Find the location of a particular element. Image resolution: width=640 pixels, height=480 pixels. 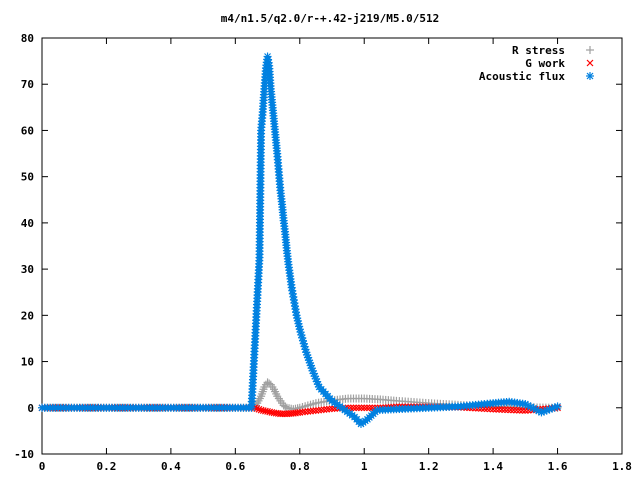

x-tick-label: 0.6 is located at coordinates (235, 466).